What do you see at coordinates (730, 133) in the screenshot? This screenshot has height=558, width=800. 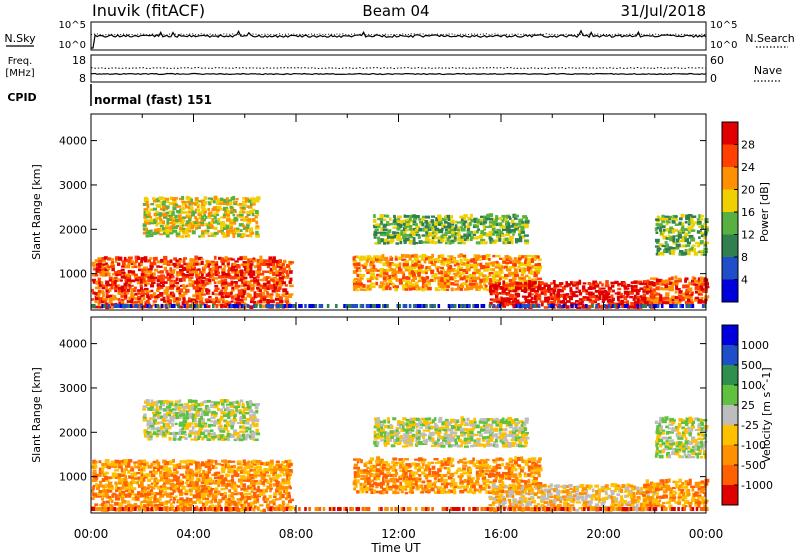 I see `power-colorbar-swatch` at bounding box center [730, 133].